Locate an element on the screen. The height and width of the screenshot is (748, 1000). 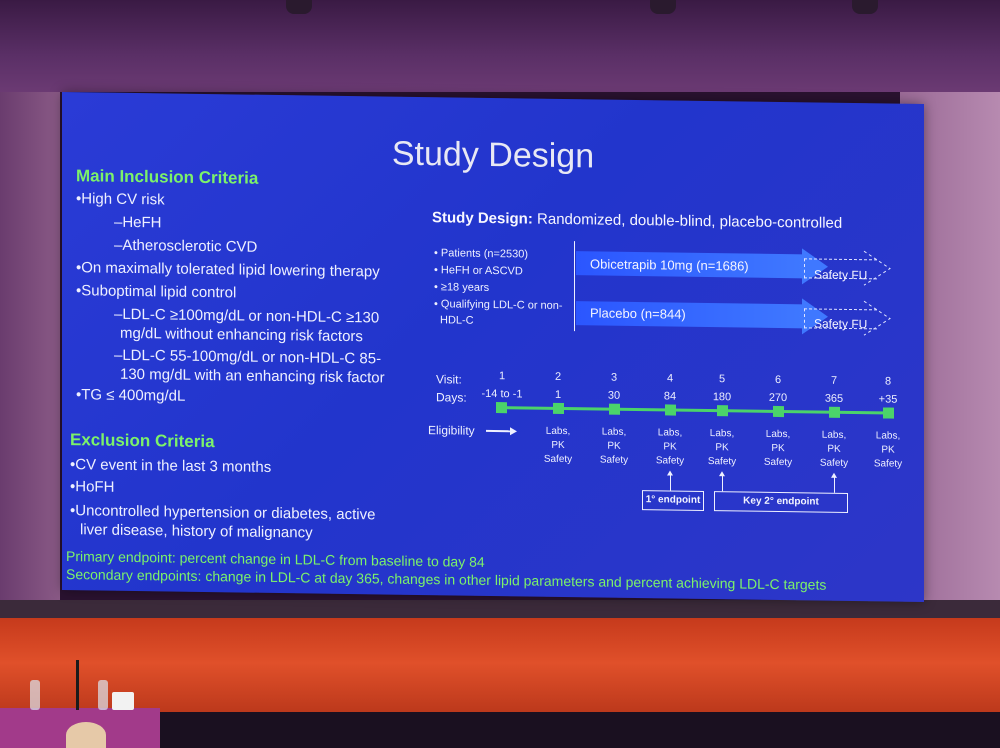
inclusion-item: •High CV risk is located at coordinates (120, 199).